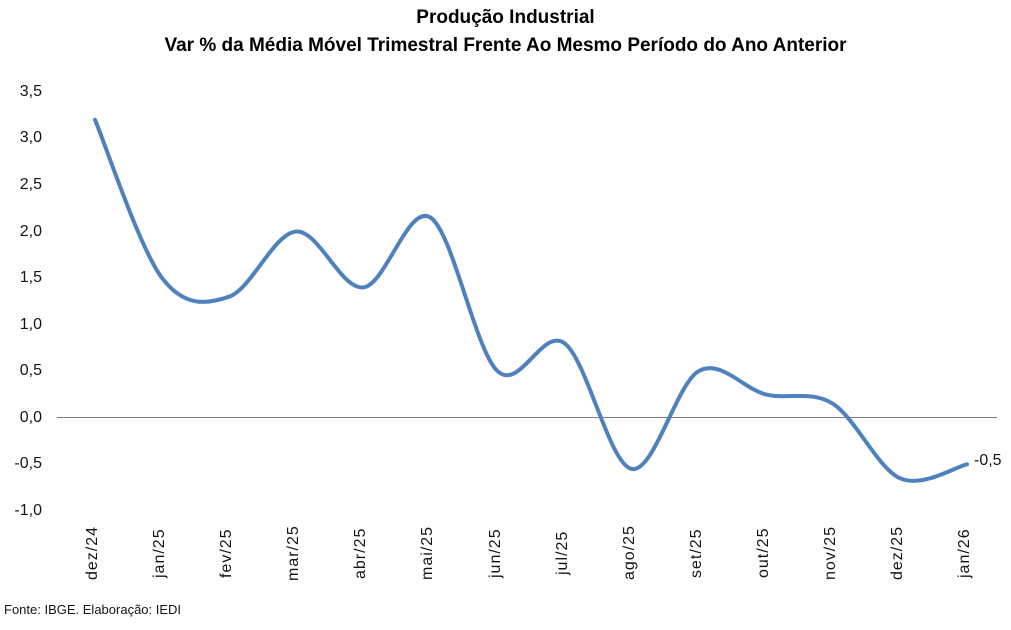 The width and height of the screenshot is (1011, 630). I want to click on y-axis-tick-label: -1,0, so click(28, 510).